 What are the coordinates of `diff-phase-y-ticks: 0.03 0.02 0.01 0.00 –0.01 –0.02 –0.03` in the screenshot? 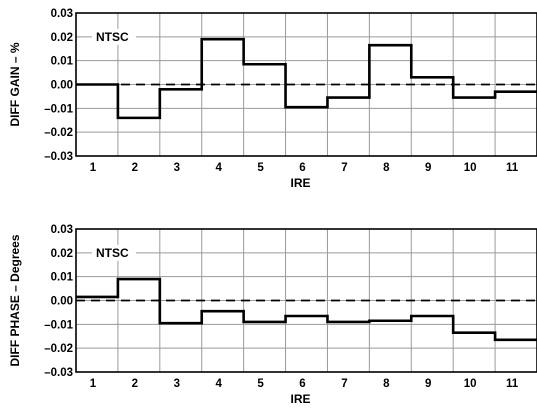 It's located at (58, 301).